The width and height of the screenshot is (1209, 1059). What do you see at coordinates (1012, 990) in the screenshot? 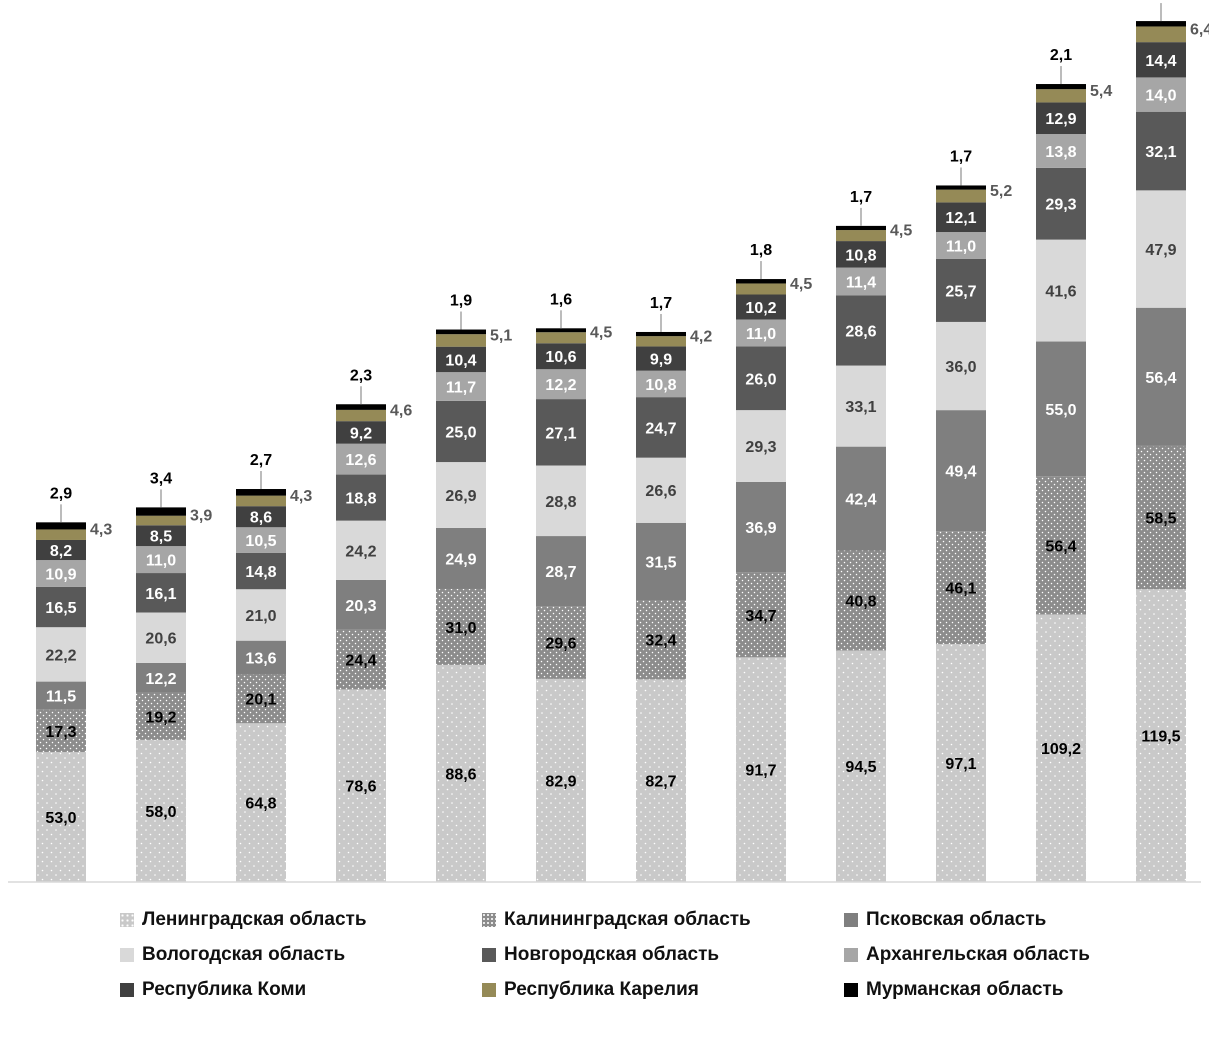
I see `legend-item-murmansk: Мурманская область` at bounding box center [1012, 990].